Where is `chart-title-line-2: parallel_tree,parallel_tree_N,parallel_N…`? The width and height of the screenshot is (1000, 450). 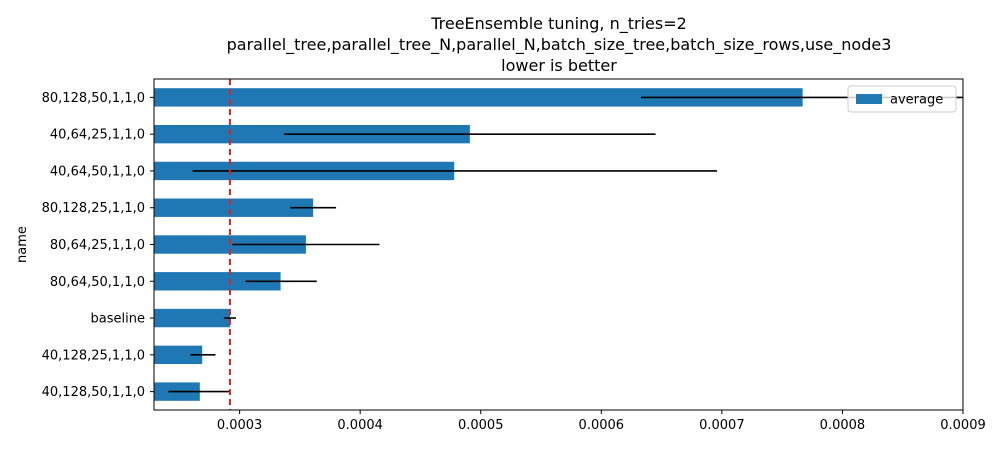 chart-title-line-2: parallel_tree,parallel_tree_N,parallel_N… is located at coordinates (559, 45).